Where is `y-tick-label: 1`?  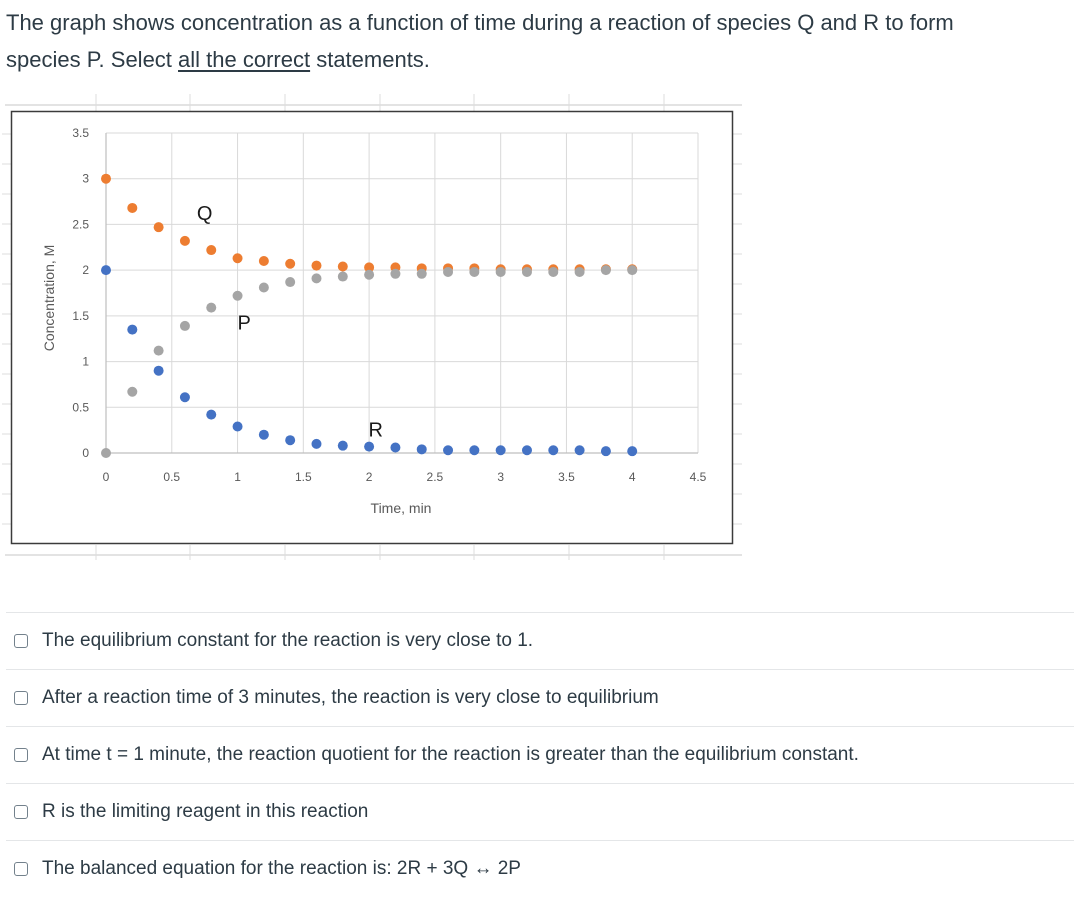
y-tick-label: 1 is located at coordinates (85, 362).